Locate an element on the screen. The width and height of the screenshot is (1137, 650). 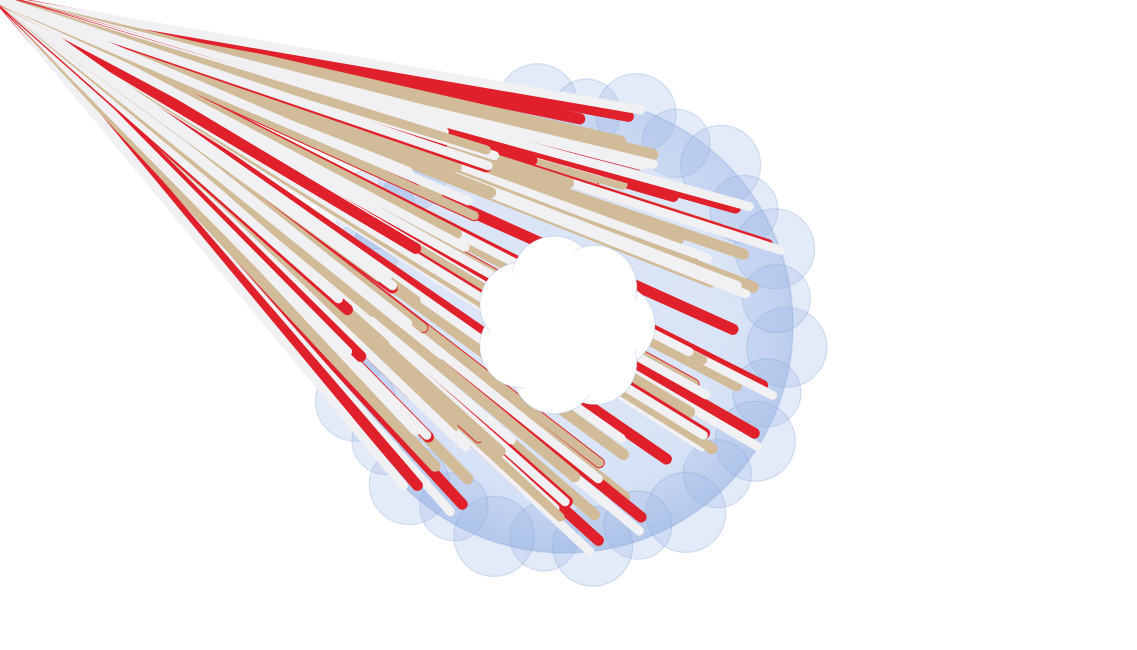
hydrogen-bond-stick is located at coordinates (323, 57).